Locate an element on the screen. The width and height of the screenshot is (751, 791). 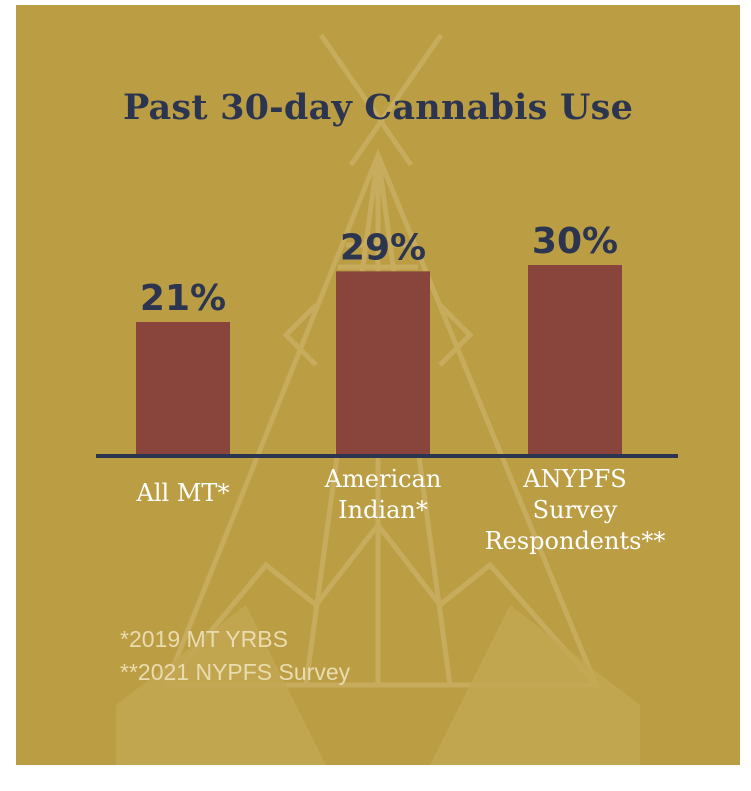
footnote-nypfs: **2021 NYPFS Survey is located at coordinates (235, 672).